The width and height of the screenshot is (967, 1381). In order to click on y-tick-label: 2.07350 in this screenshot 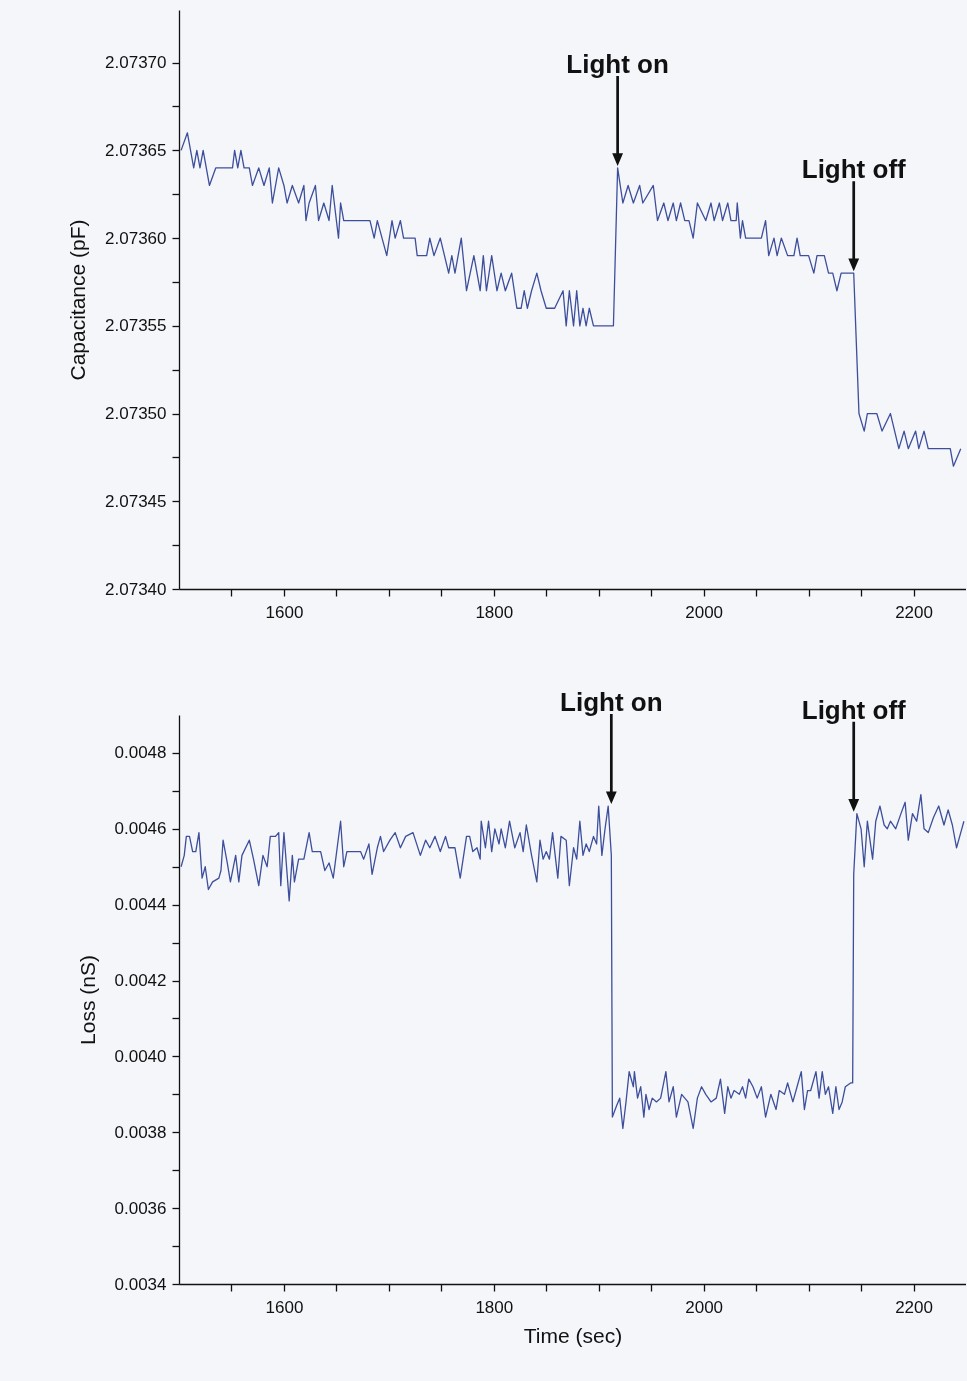, I will do `click(136, 414)`.